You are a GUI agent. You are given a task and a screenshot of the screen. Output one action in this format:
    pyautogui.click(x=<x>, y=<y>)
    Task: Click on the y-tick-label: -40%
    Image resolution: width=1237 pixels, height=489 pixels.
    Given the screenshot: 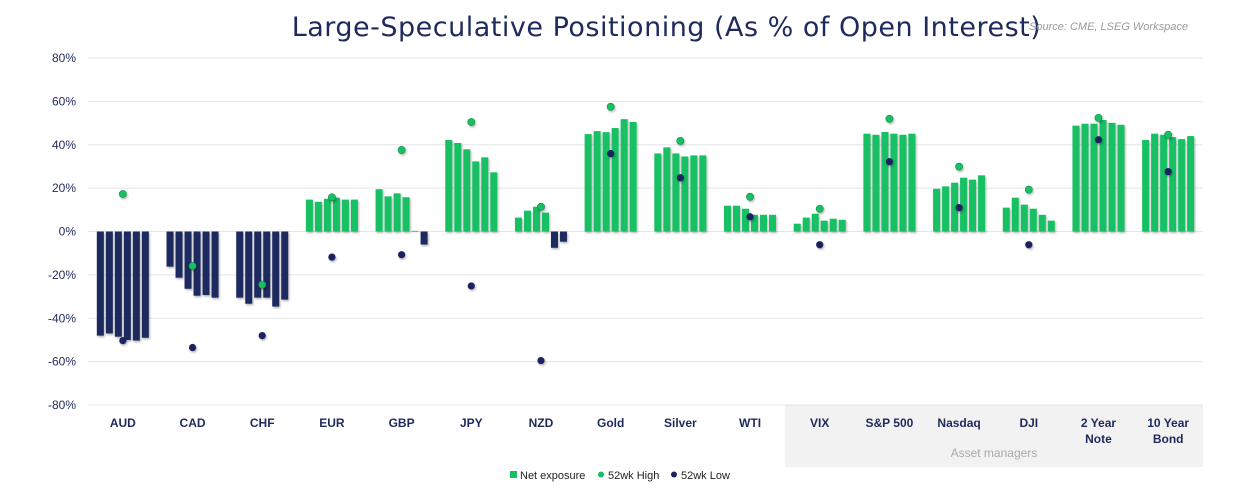 What is the action you would take?
    pyautogui.click(x=62, y=318)
    